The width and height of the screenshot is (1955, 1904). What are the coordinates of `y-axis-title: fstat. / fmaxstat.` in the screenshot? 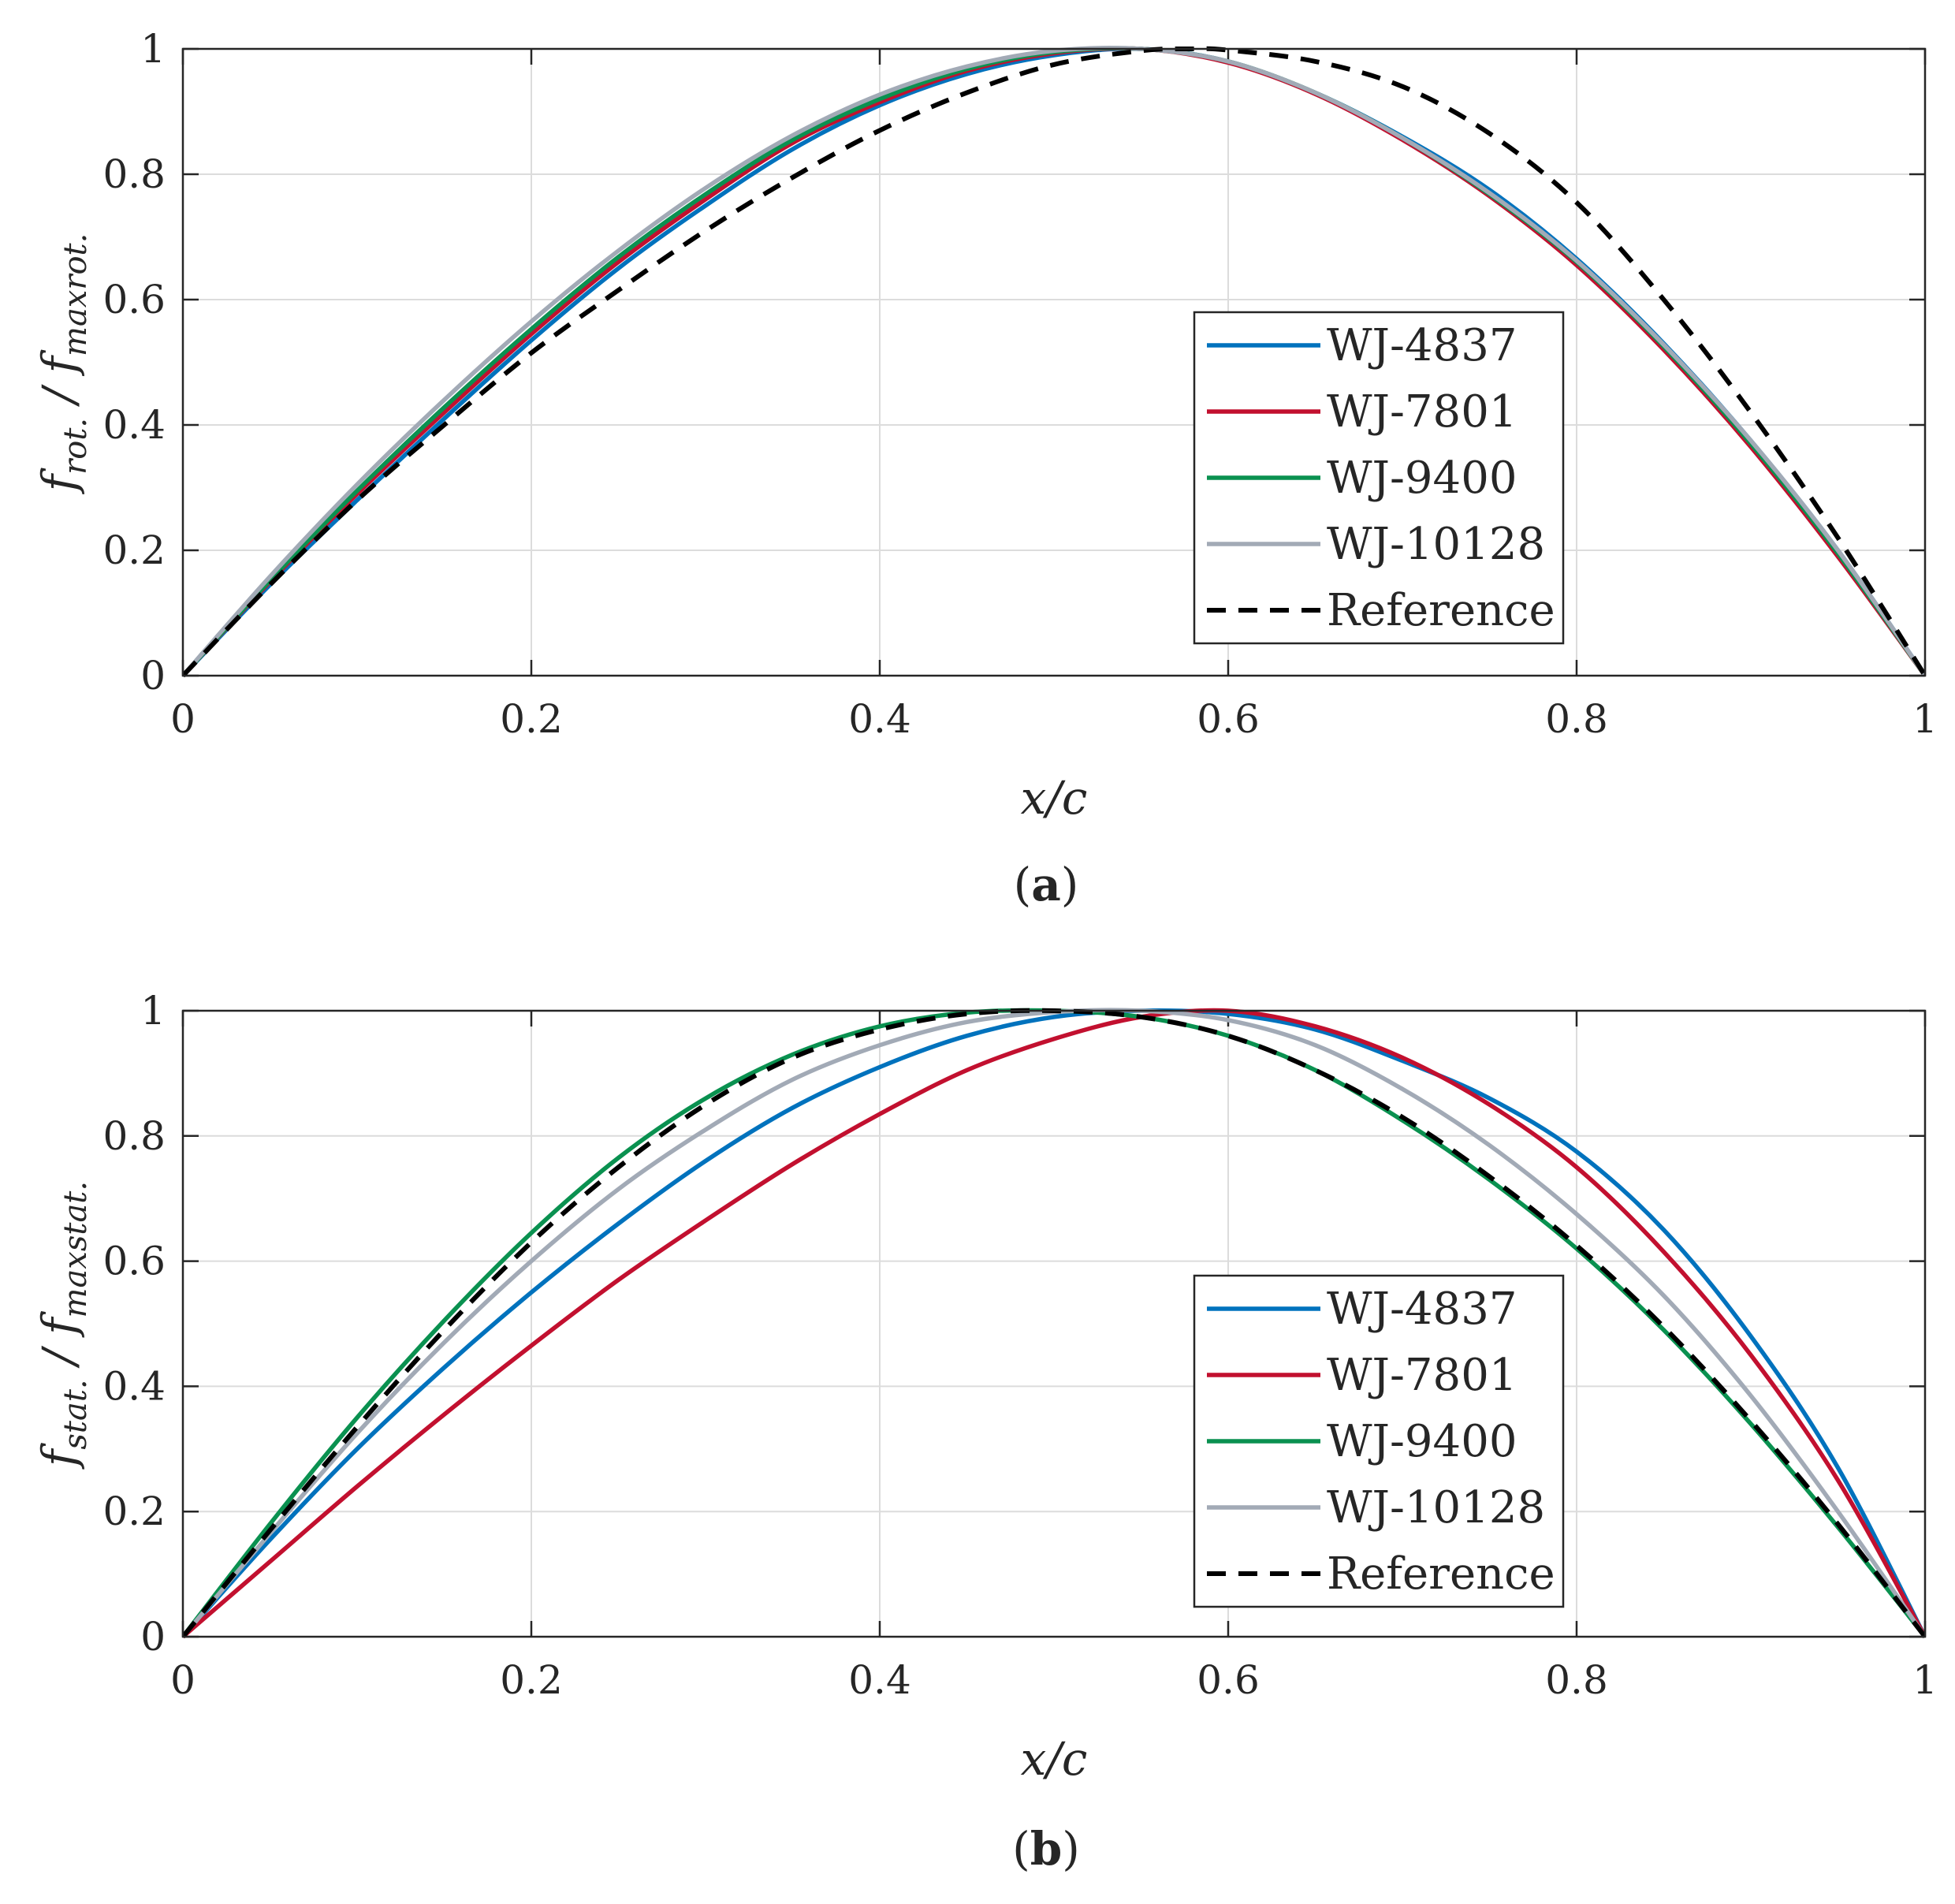 It's located at (63, 1325).